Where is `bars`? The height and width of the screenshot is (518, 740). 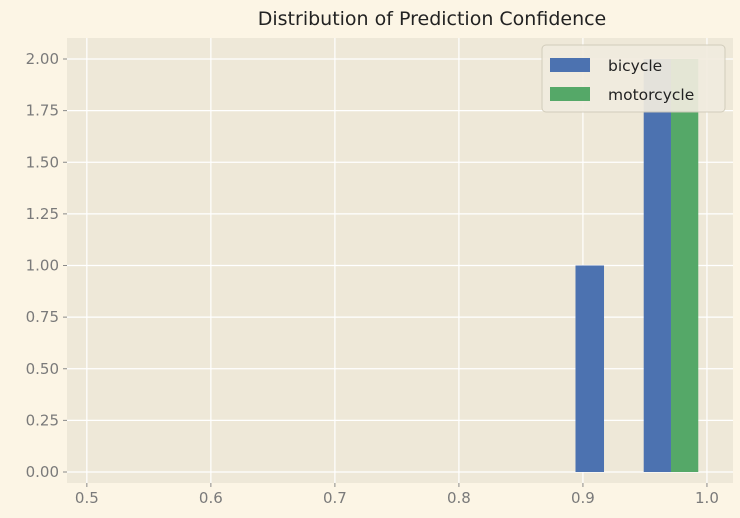
bars is located at coordinates (637, 265).